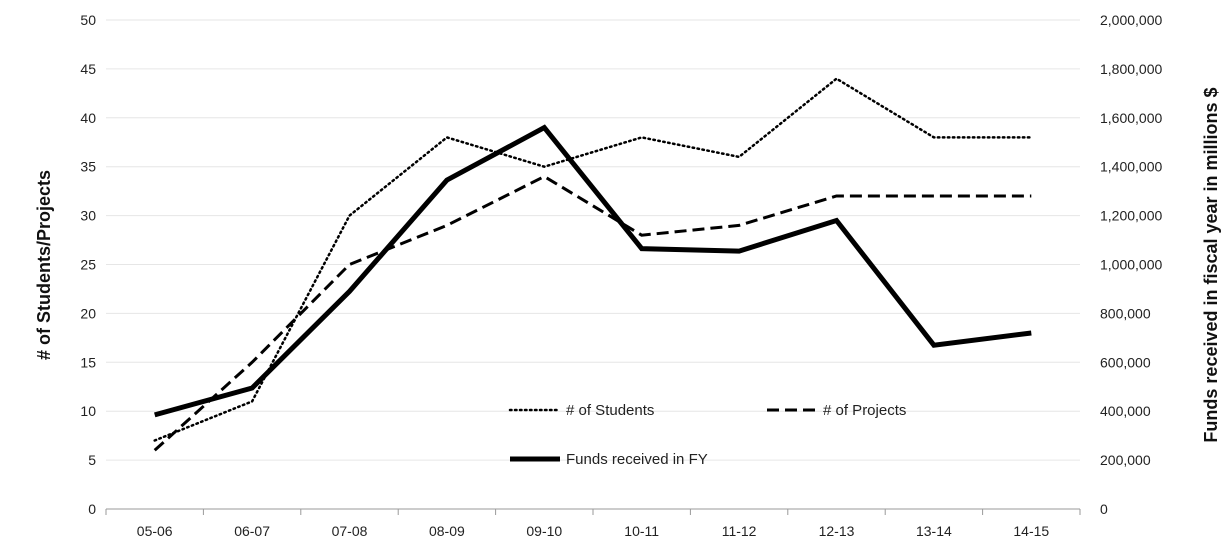 The image size is (1221, 546). What do you see at coordinates (92, 509) in the screenshot?
I see `left-tick-label: 0` at bounding box center [92, 509].